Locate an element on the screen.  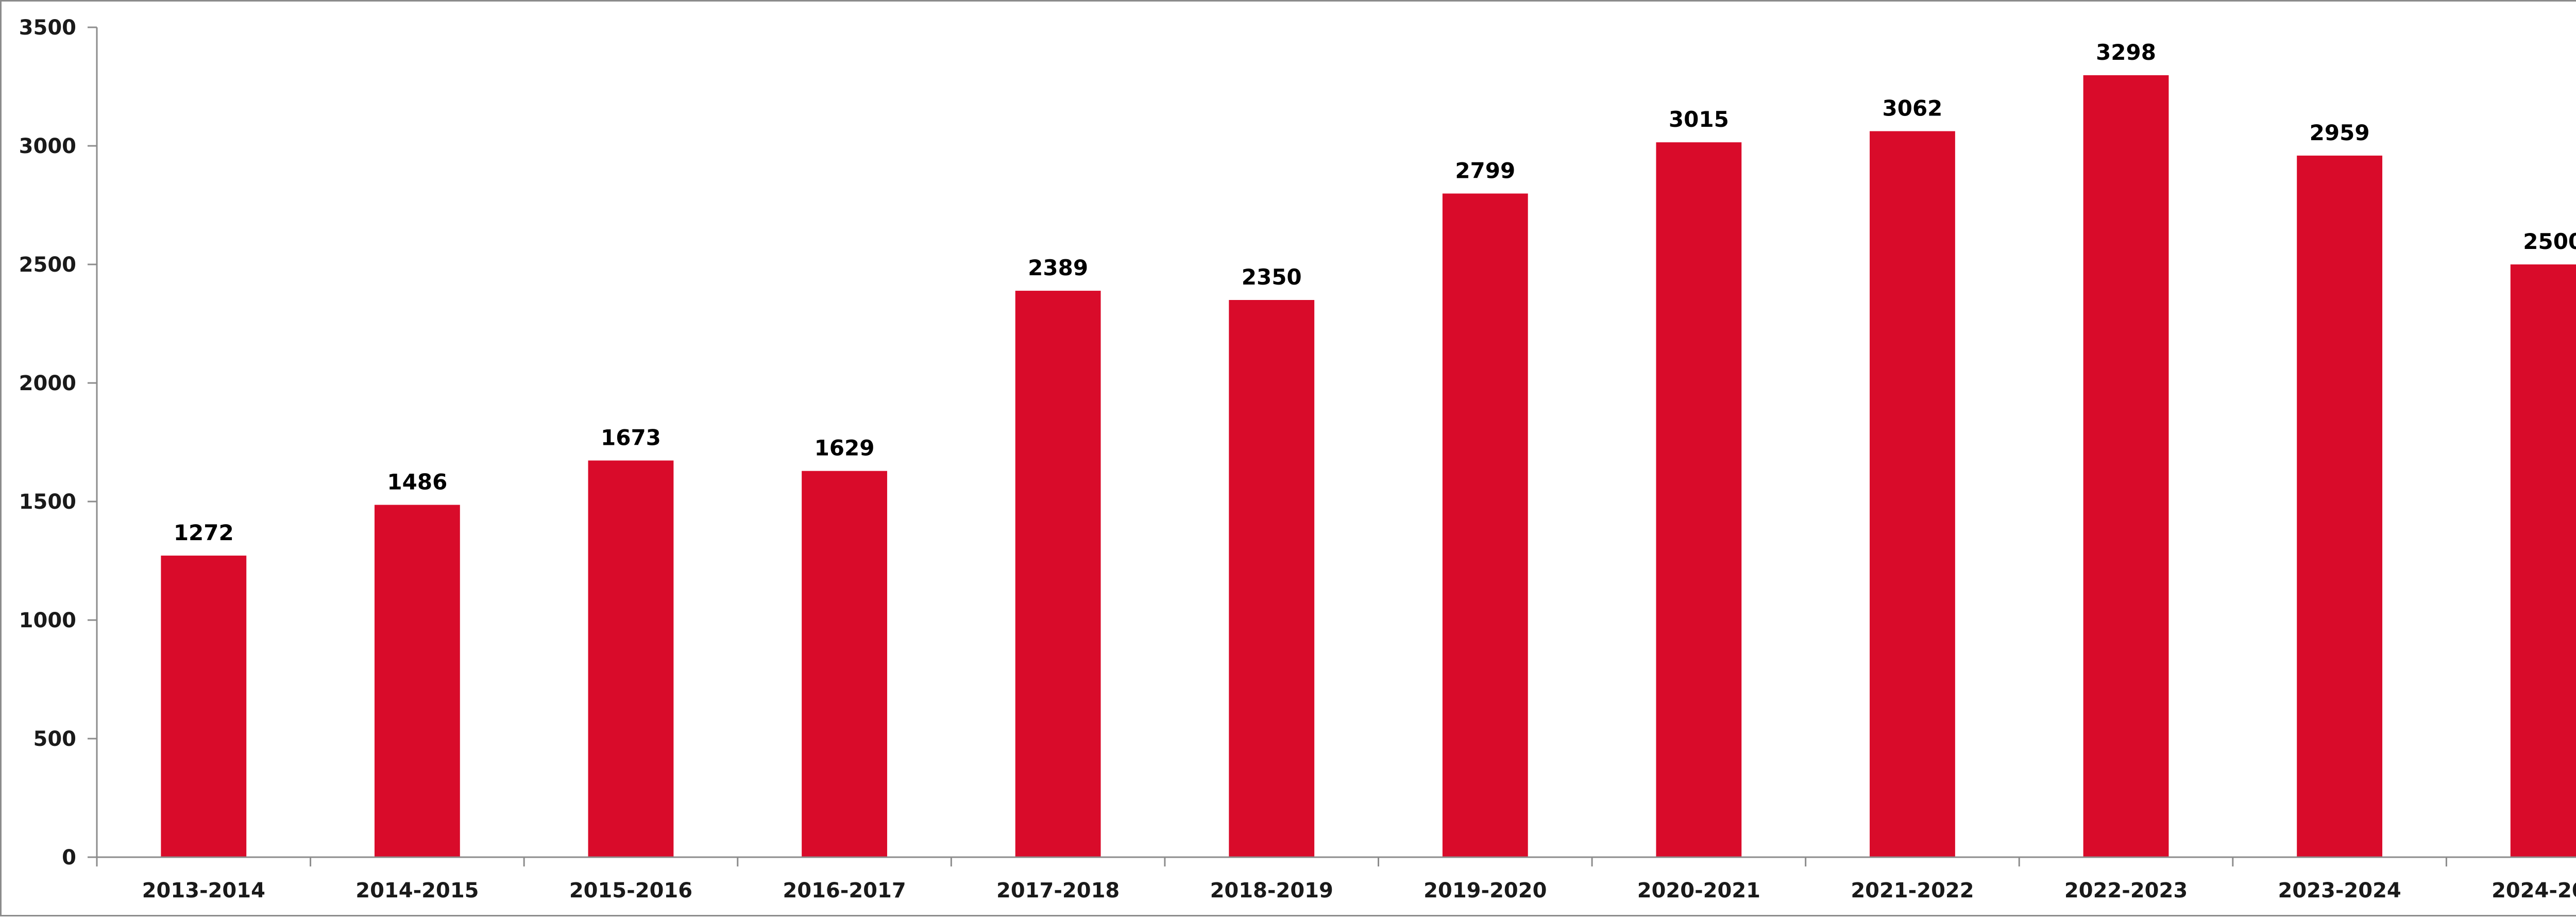
data-label: 1629 is located at coordinates (845, 448).